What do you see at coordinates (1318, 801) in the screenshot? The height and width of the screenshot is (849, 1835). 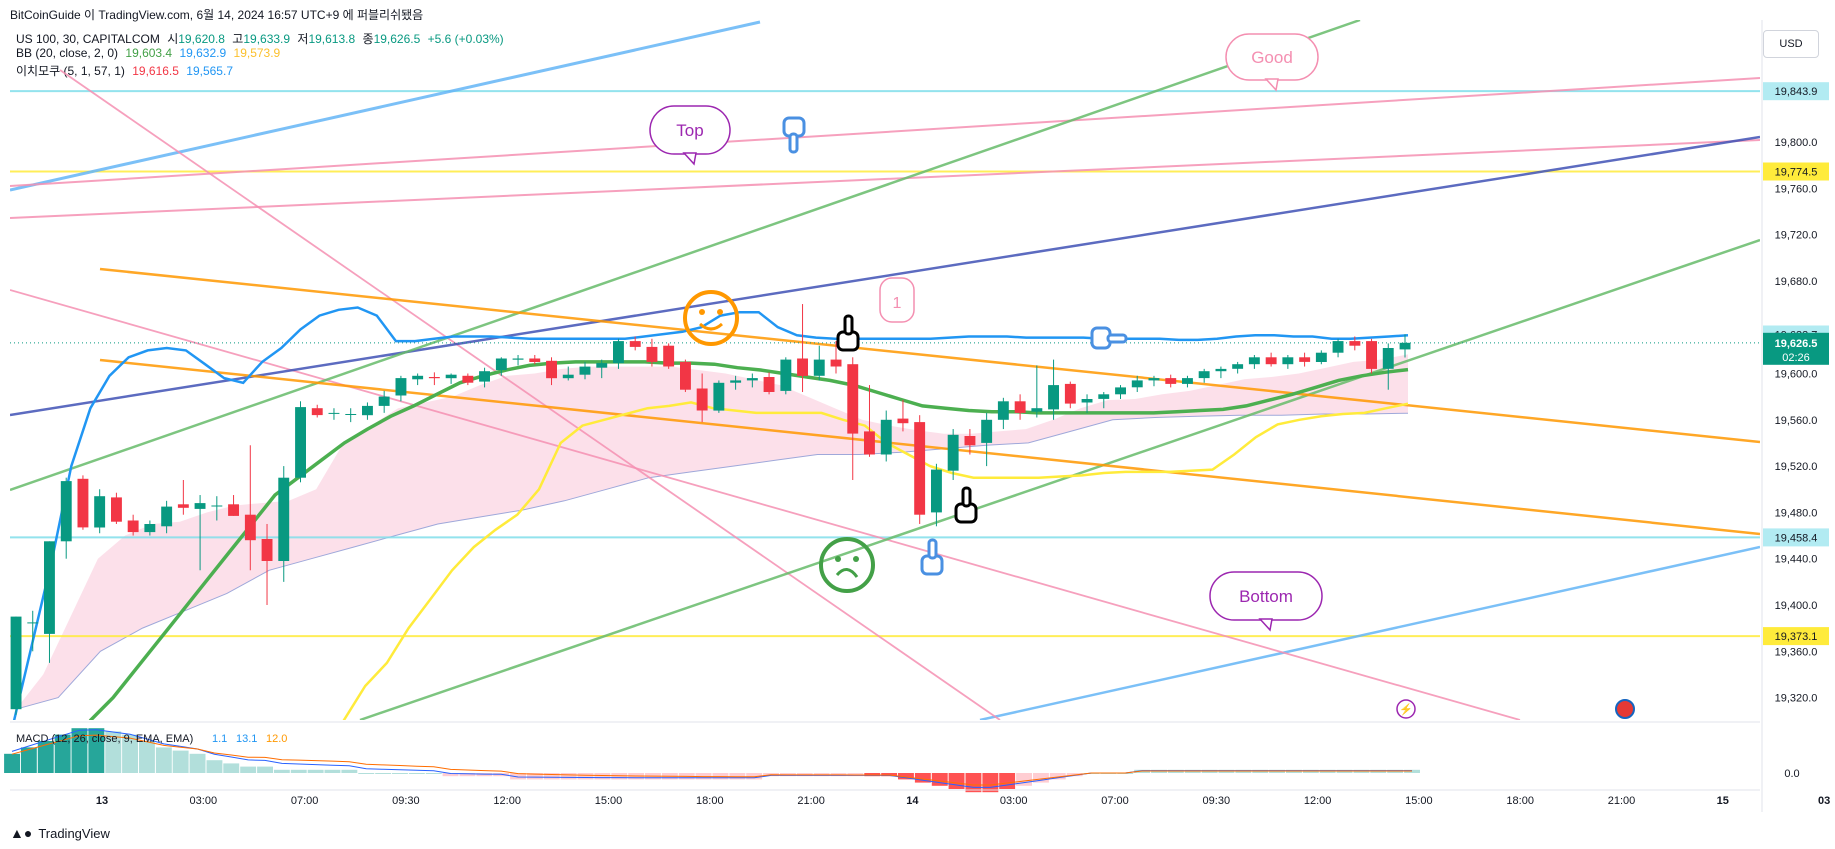 I see `time-tick-label: 12:00` at bounding box center [1318, 801].